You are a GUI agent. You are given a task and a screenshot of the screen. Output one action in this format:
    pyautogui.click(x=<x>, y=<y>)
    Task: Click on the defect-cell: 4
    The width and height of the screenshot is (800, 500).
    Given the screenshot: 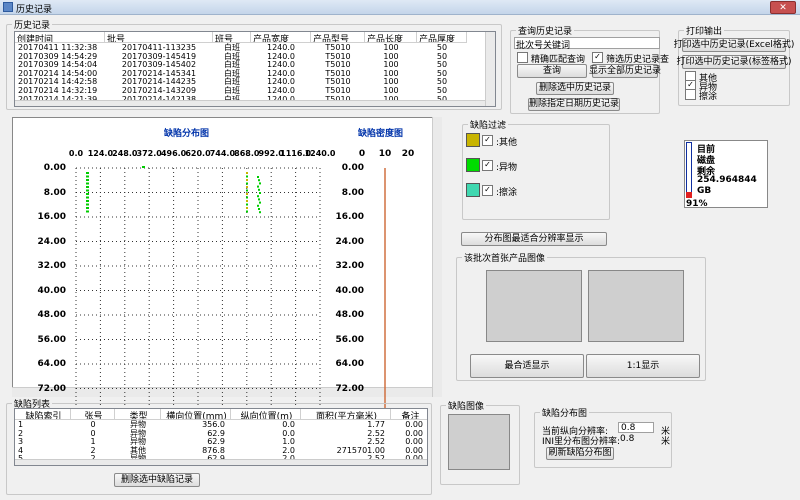 What is the action you would take?
    pyautogui.click(x=21, y=450)
    